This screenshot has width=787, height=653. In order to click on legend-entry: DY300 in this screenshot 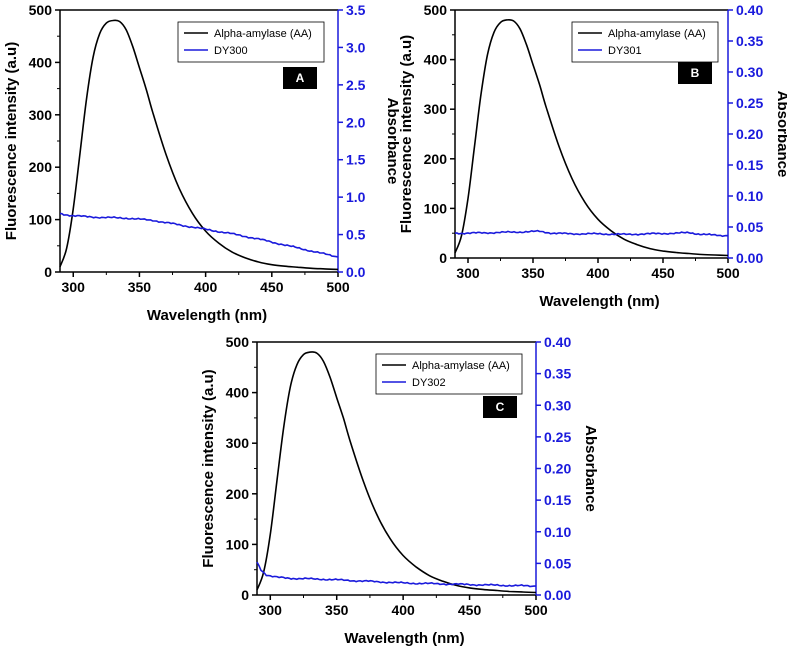, I will do `click(231, 51)`.